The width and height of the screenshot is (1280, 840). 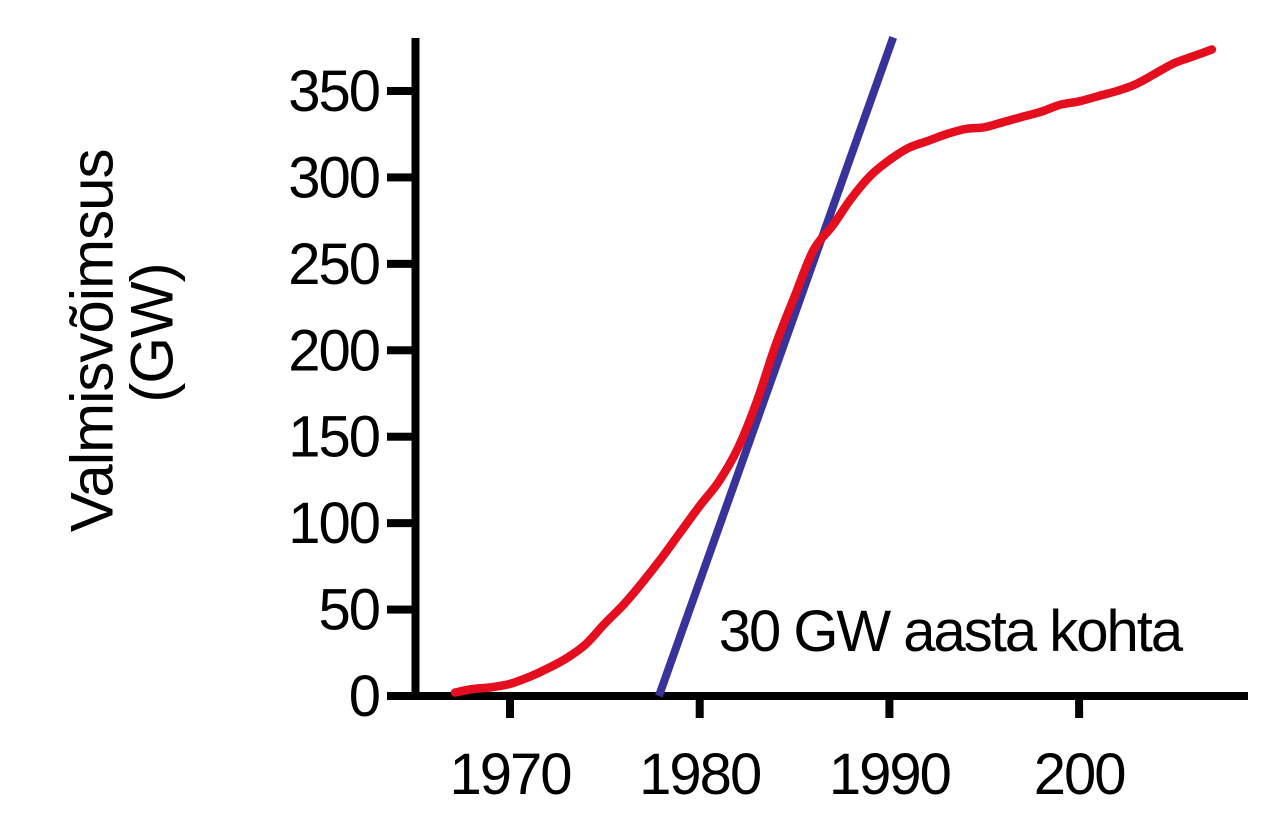 What do you see at coordinates (1079, 774) in the screenshot?
I see `x-tick-label: 200` at bounding box center [1079, 774].